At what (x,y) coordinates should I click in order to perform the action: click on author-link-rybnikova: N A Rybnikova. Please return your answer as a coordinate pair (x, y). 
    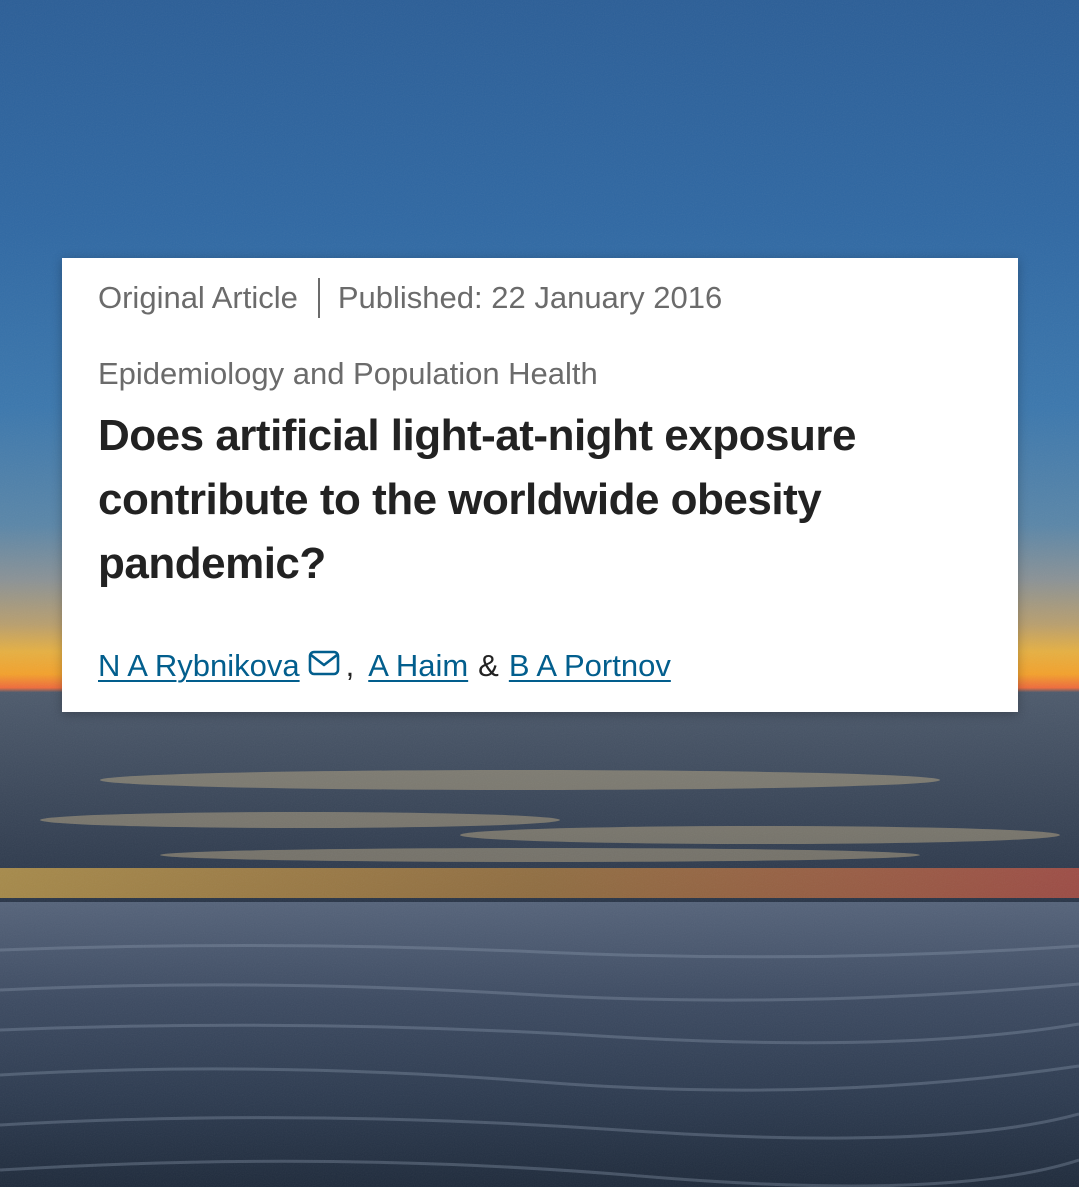
    Looking at the image, I should click on (199, 665).